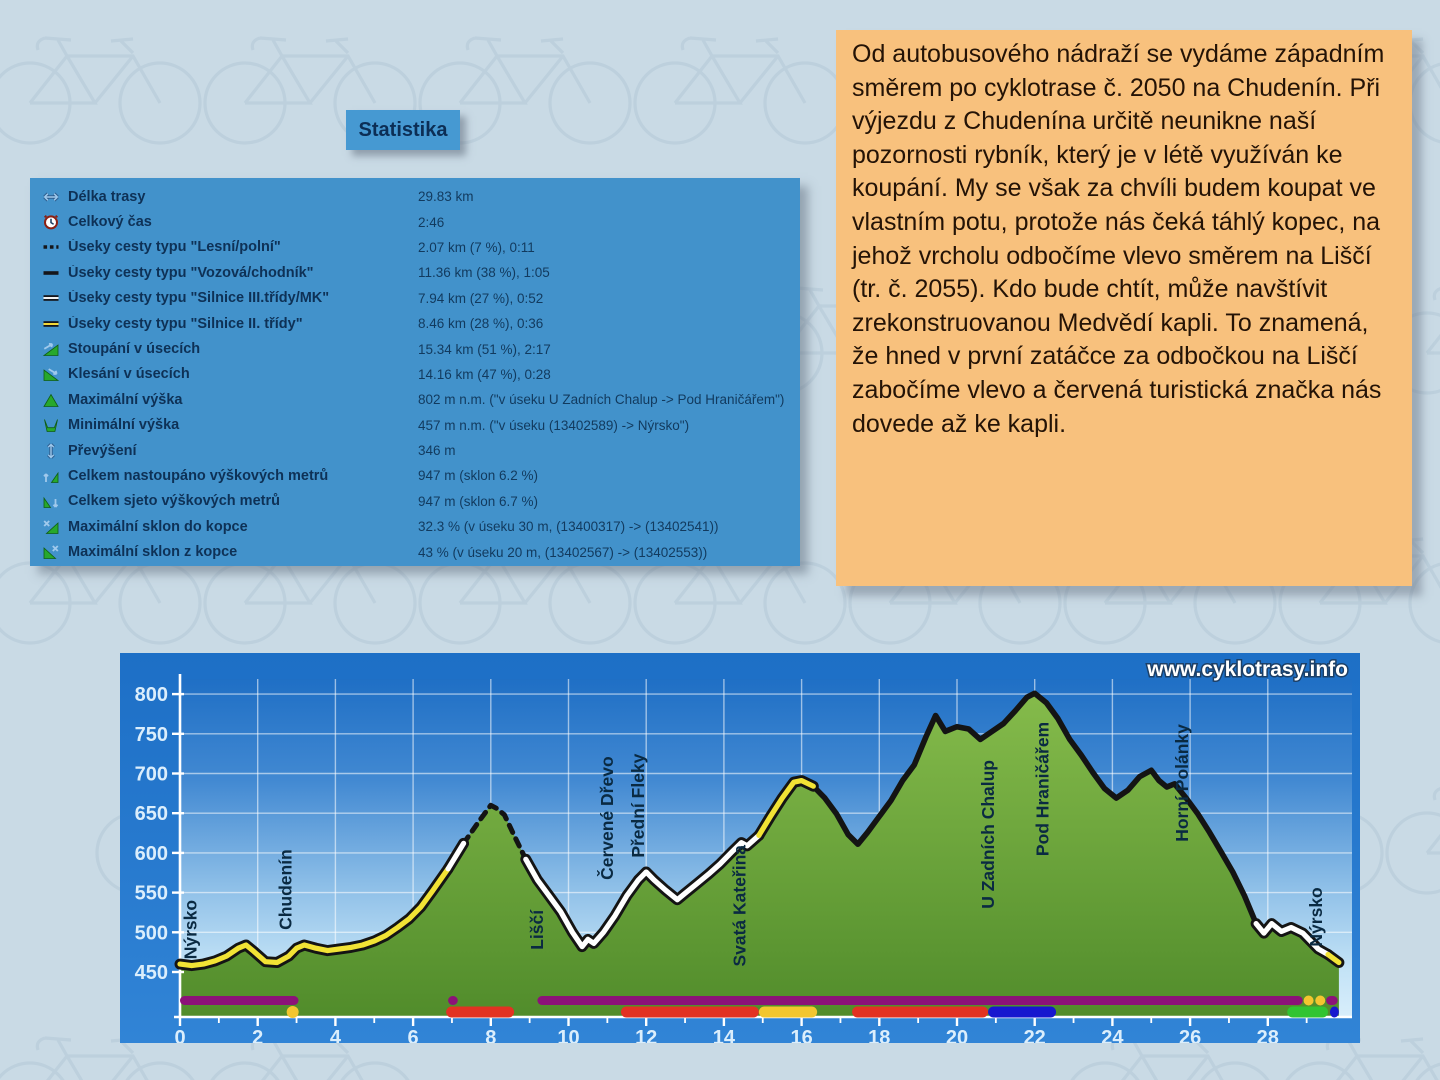 The width and height of the screenshot is (1440, 1080). Describe the element at coordinates (151, 854) in the screenshot. I see `svg-text: 600` at that location.